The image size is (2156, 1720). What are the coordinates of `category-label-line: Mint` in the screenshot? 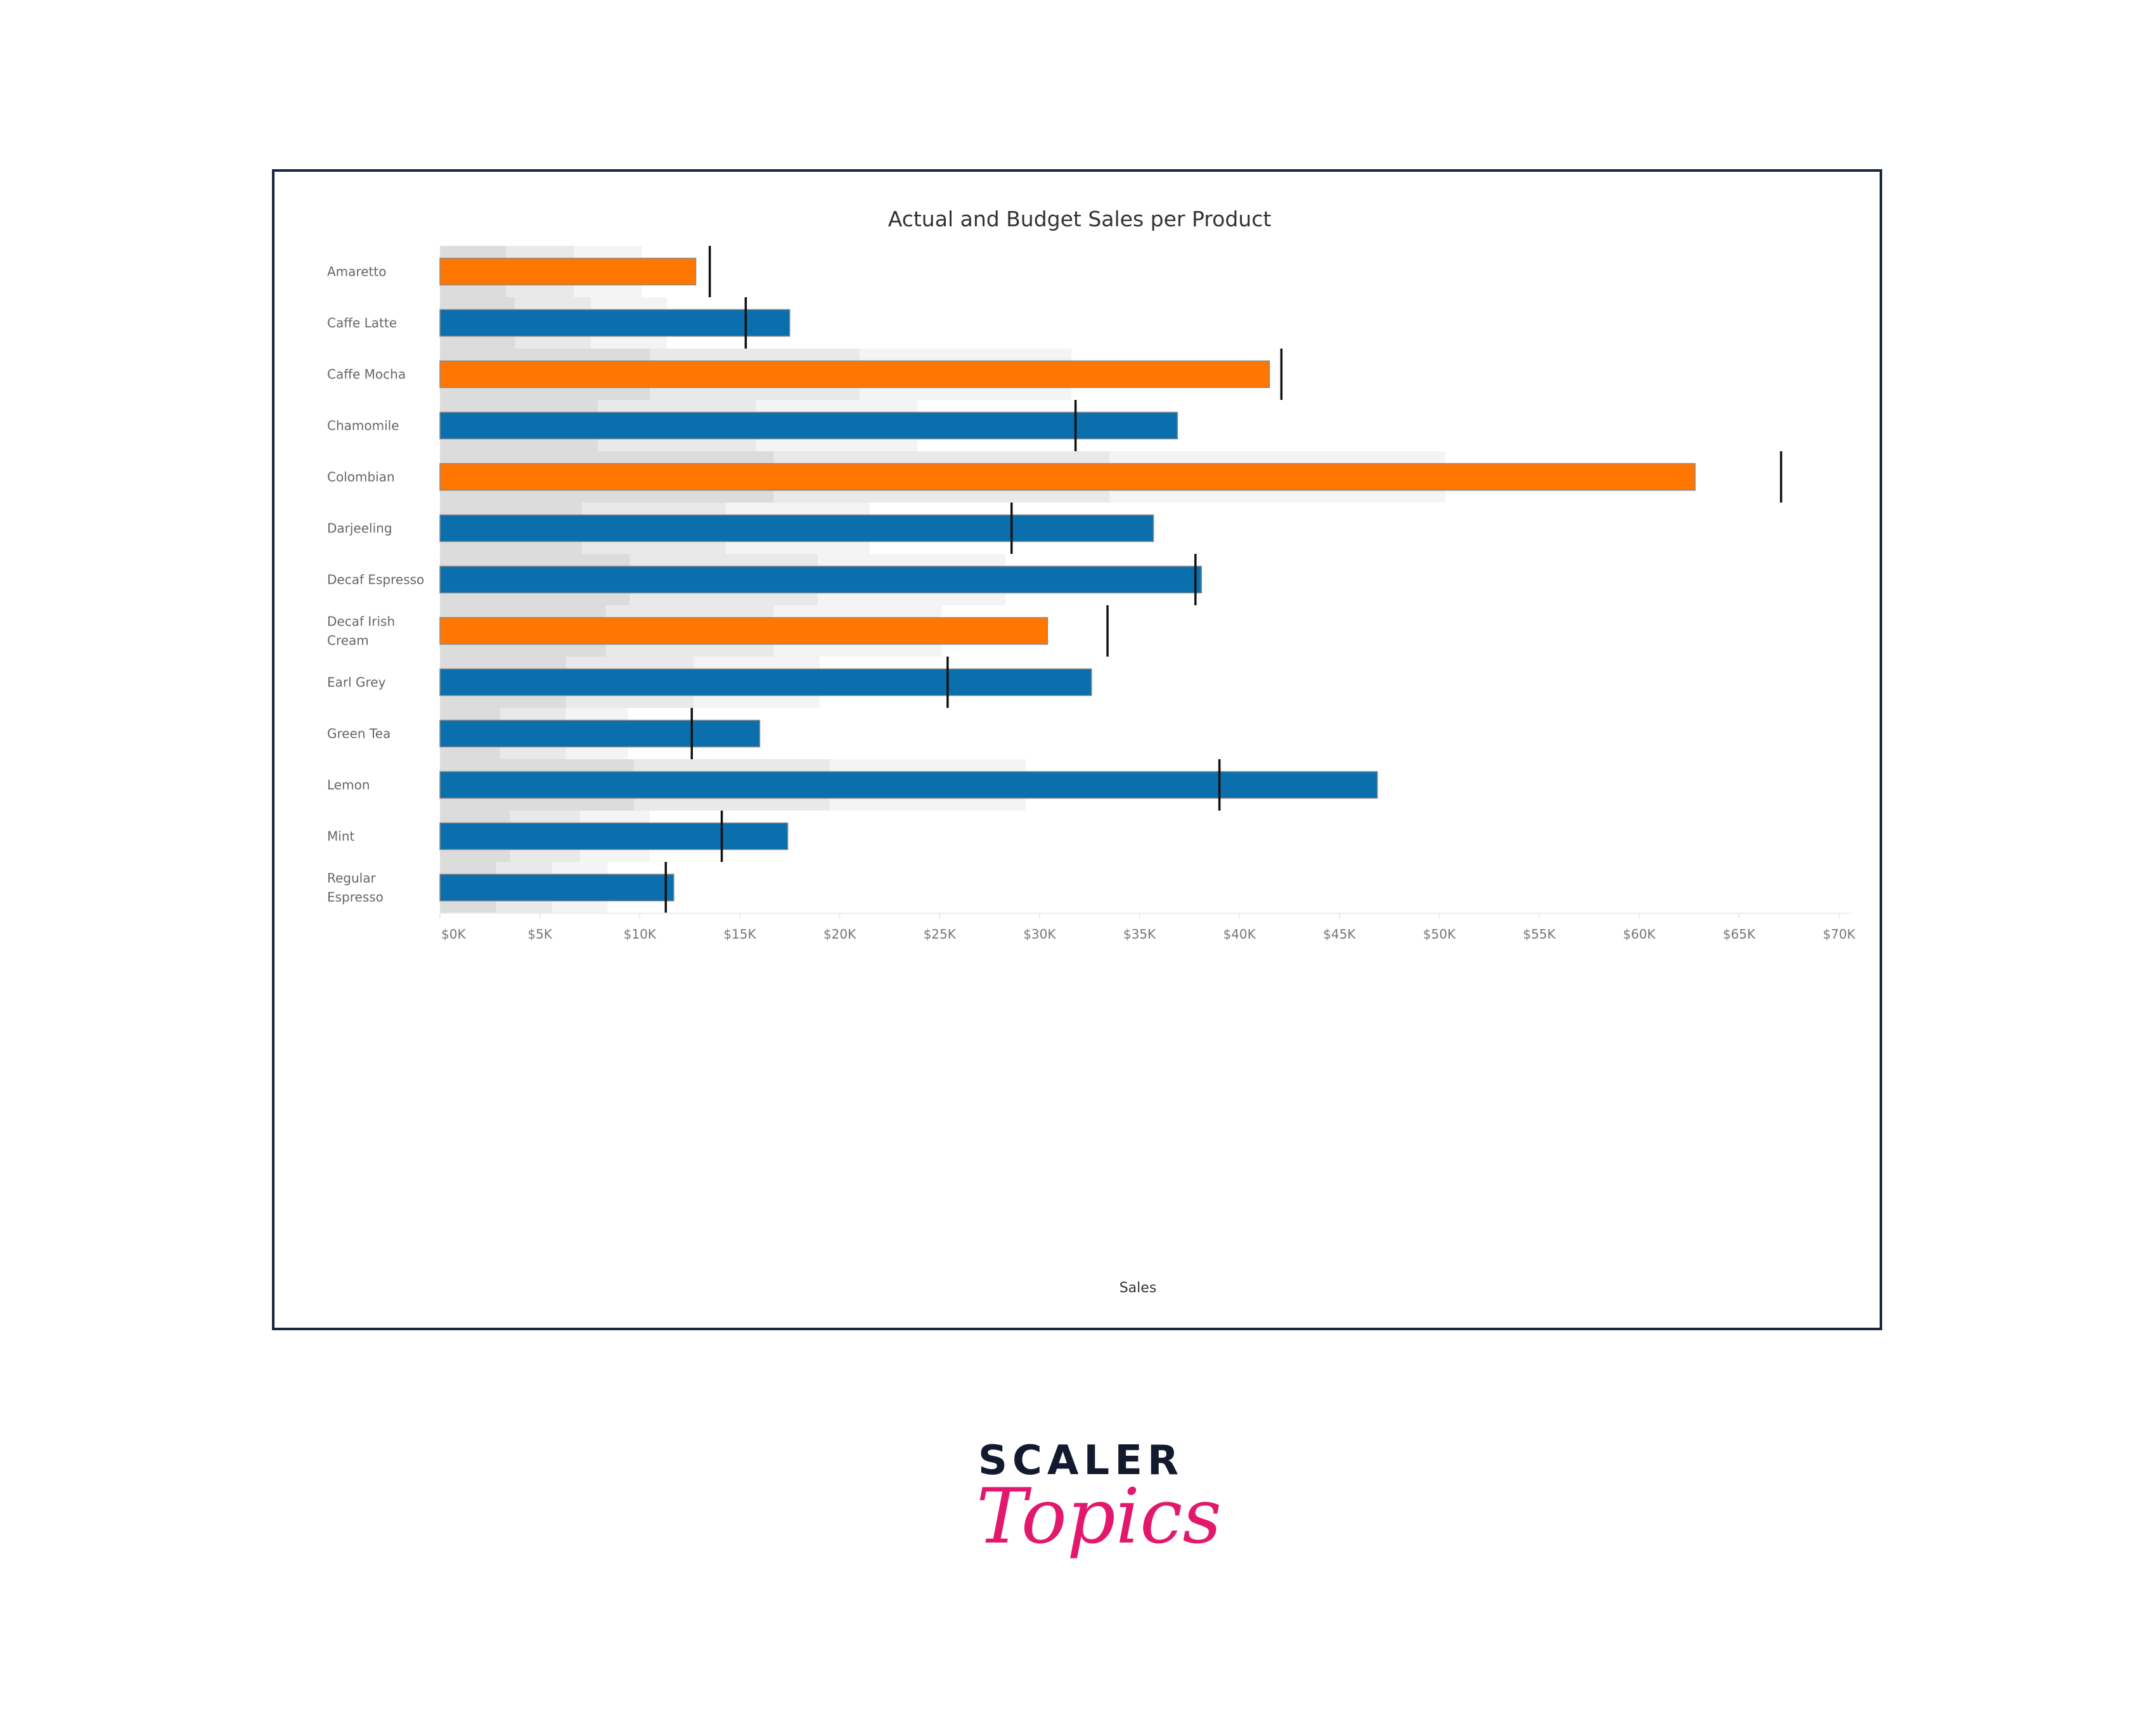 It's located at (340, 837).